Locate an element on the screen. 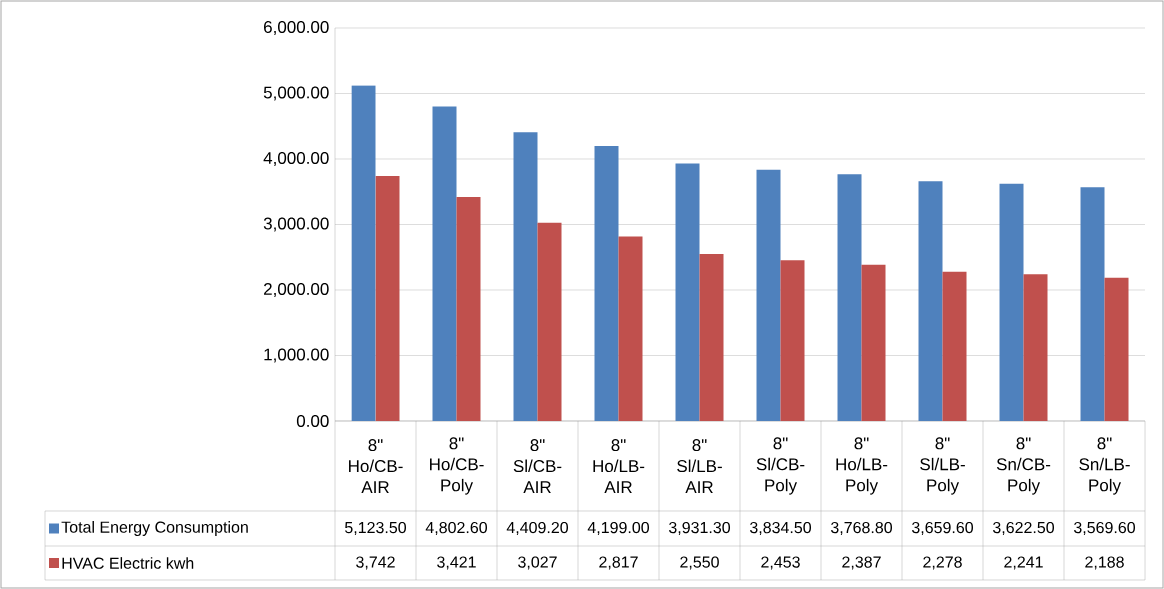  y-tick-label: 5,000.00 is located at coordinates (296, 93).